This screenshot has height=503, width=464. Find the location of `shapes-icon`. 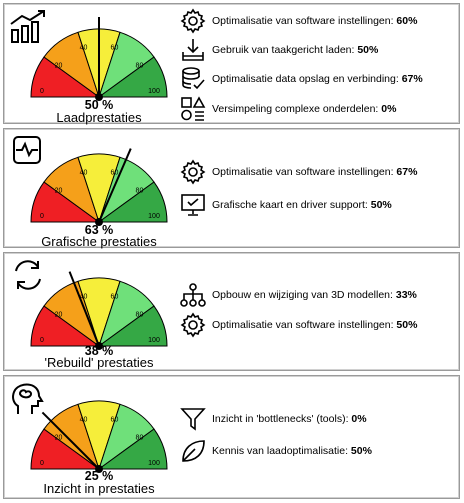

shapes-icon is located at coordinates (193, 108).